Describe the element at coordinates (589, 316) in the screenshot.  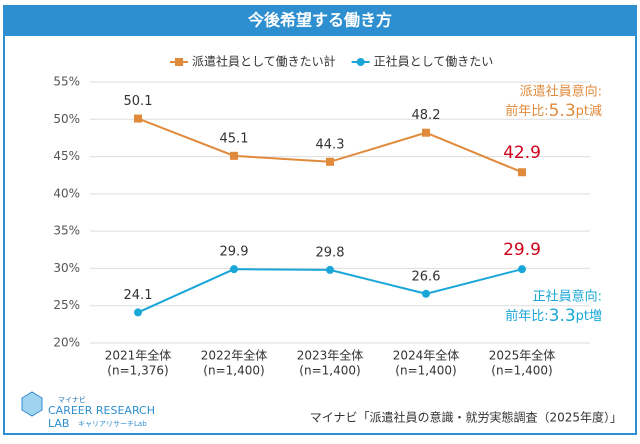
I see `annotation-suffix: pt増` at that location.